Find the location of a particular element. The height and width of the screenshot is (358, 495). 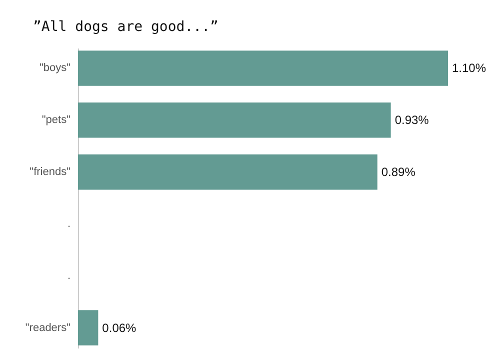

data-label: 0.06% is located at coordinates (119, 327).